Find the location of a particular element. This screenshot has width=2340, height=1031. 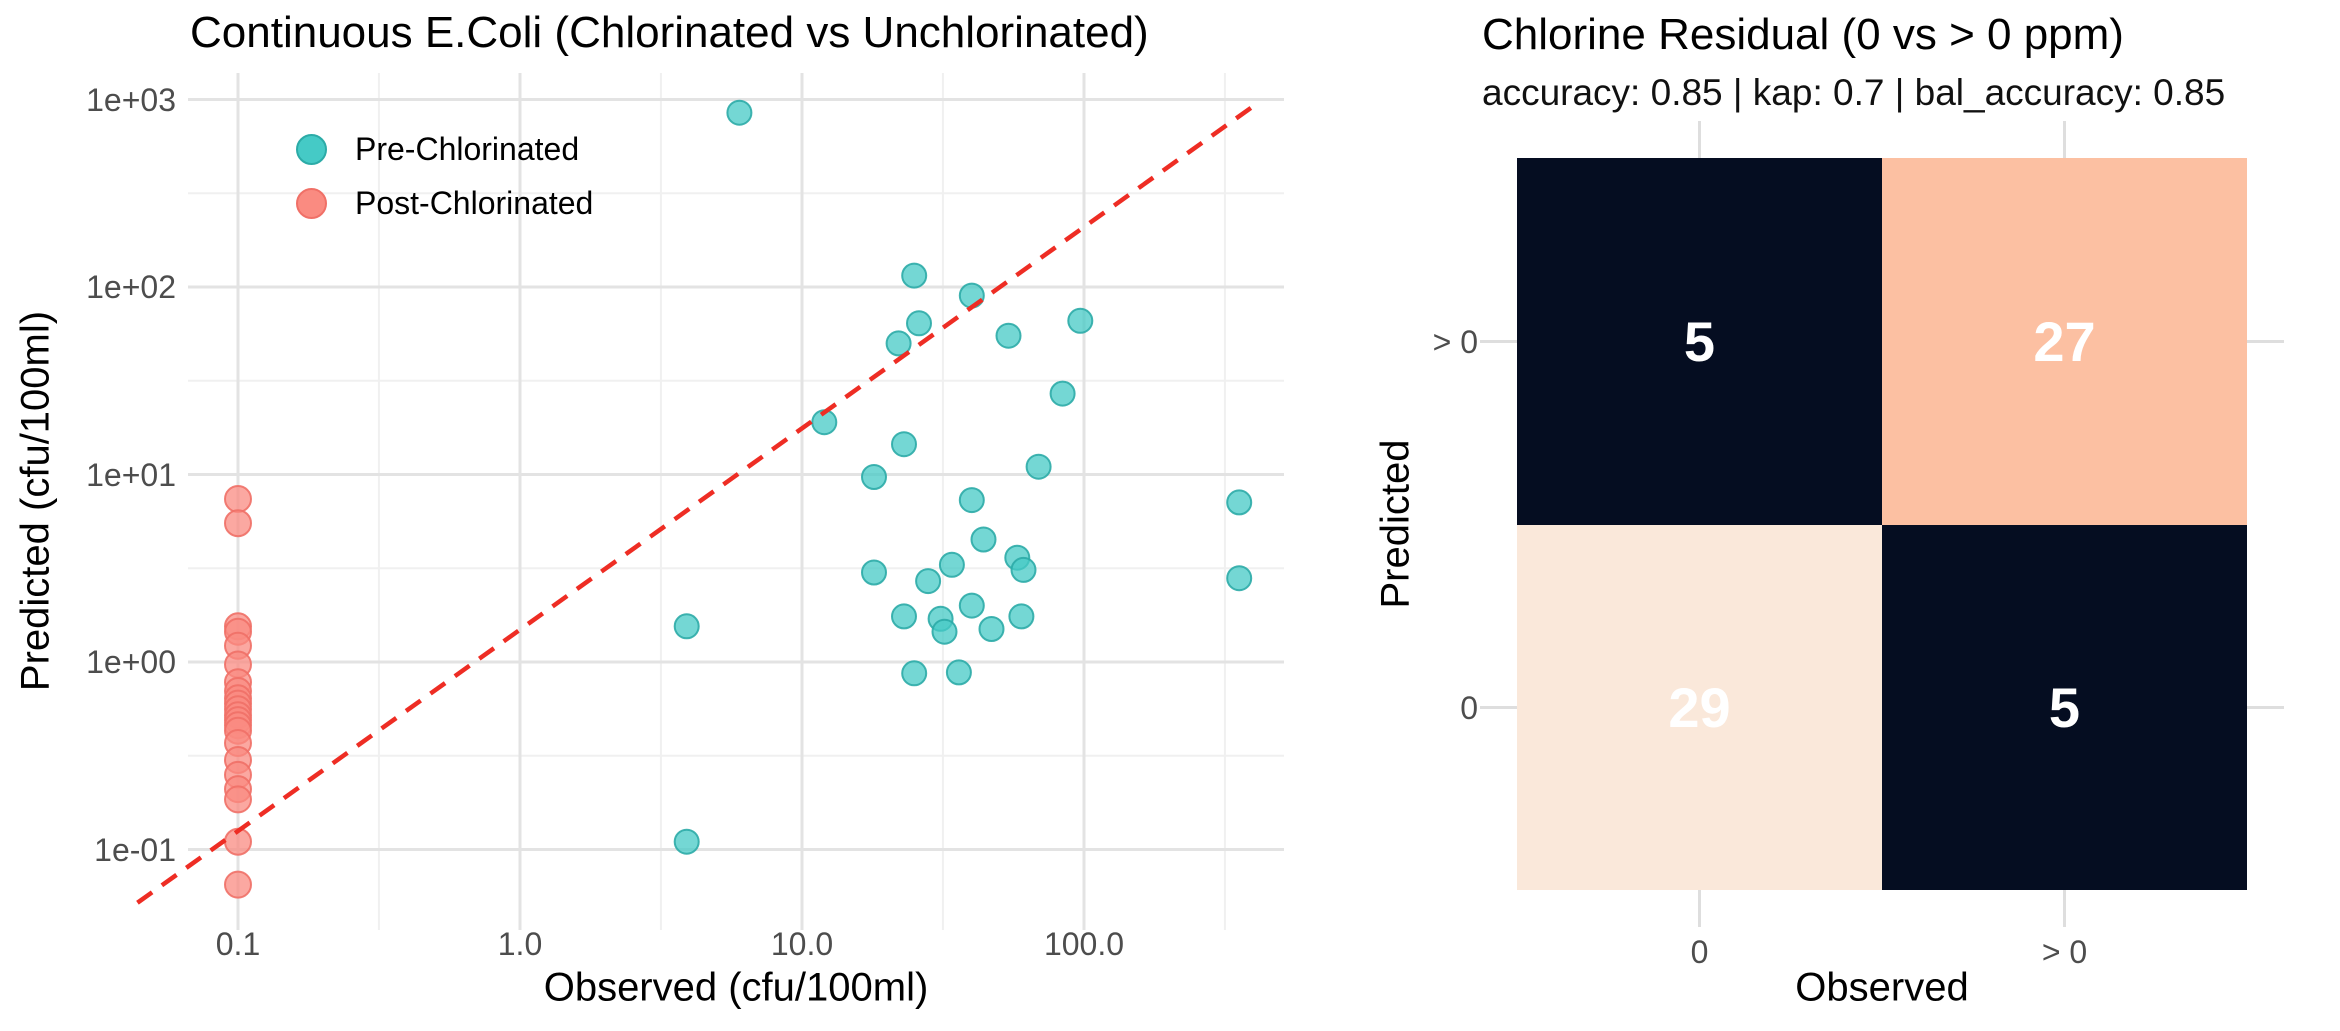

scatter-y-tick: 1e+01 is located at coordinates (131, 474).